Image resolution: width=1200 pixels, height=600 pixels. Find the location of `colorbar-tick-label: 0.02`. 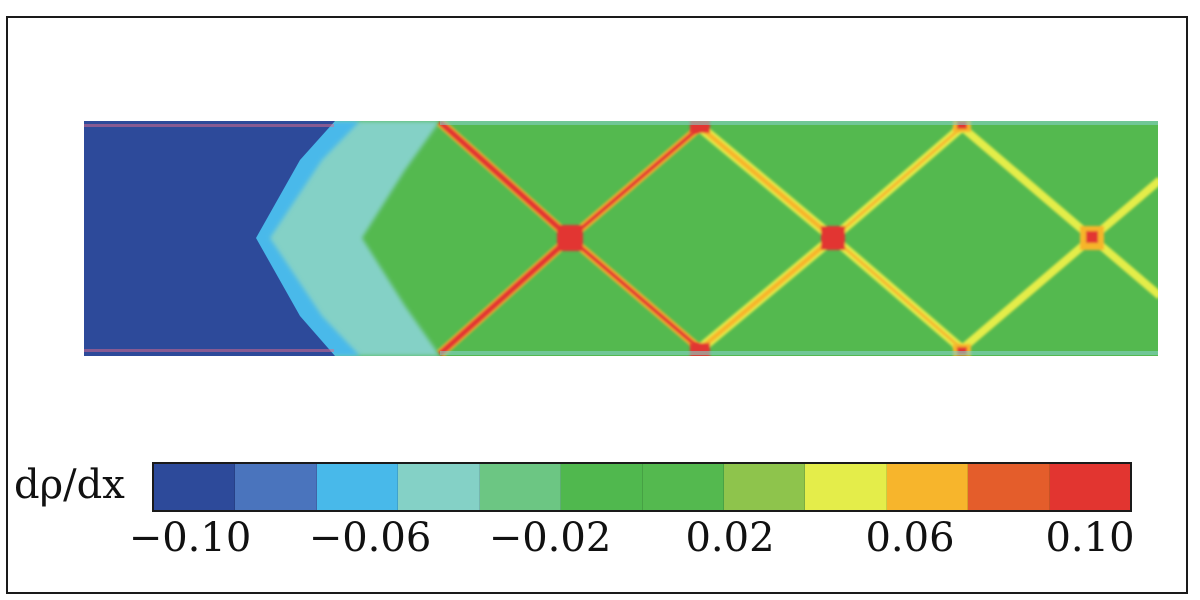

colorbar-tick-label: 0.02 is located at coordinates (730, 538).